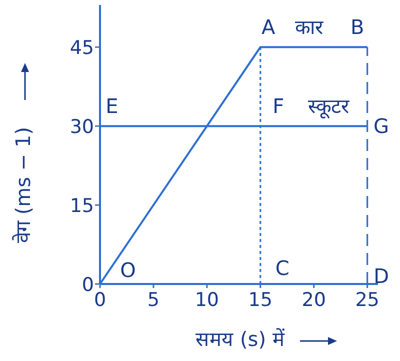 This screenshot has height=361, width=400. What do you see at coordinates (309, 27) in the screenshot?
I see `annotation: कार` at bounding box center [309, 27].